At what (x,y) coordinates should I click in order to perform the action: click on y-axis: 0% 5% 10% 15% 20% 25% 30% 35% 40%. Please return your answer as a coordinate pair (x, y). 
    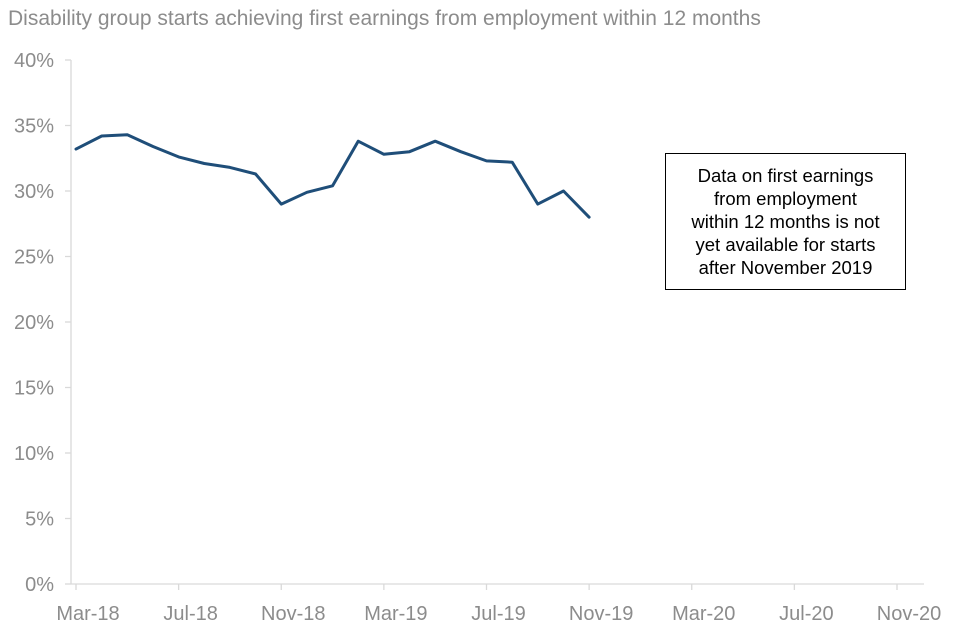
    Looking at the image, I should click on (43, 323).